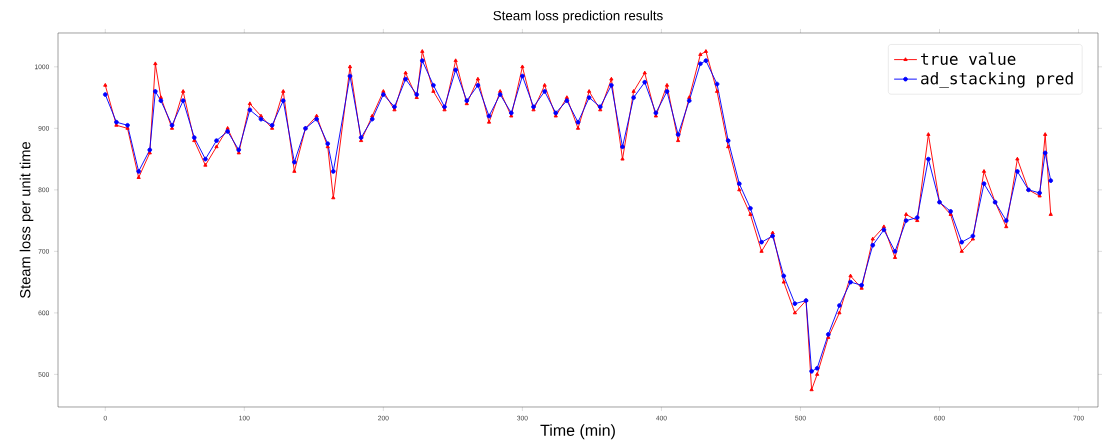 The width and height of the screenshot is (1105, 444). I want to click on legend-label: true value, so click(968, 58).